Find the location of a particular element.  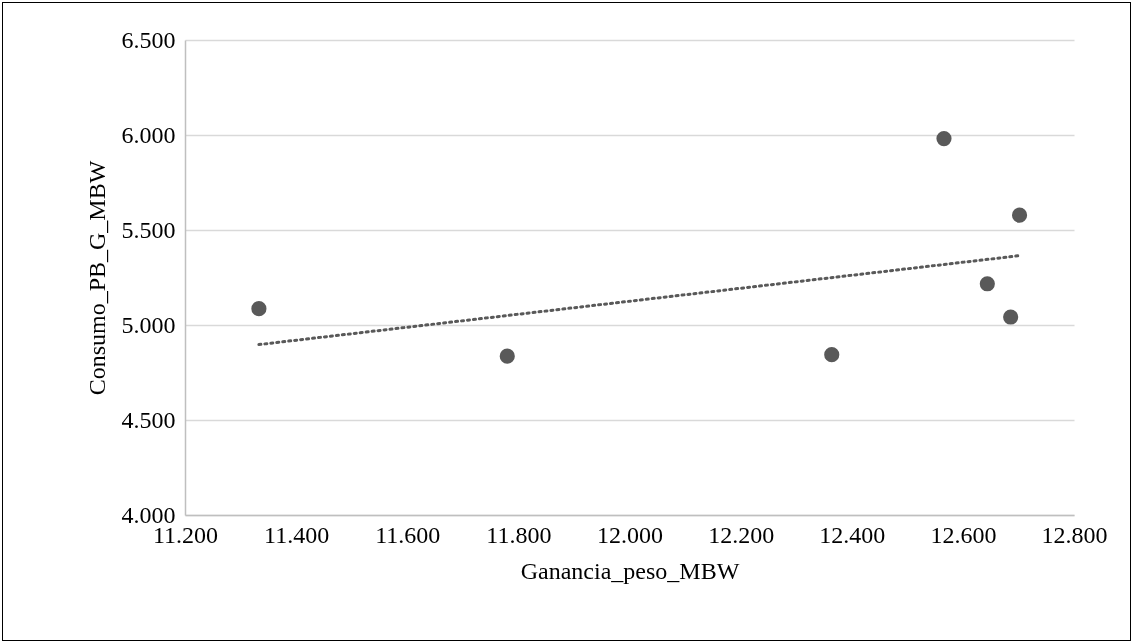

x-tick-label: 12.200 is located at coordinates (741, 534).